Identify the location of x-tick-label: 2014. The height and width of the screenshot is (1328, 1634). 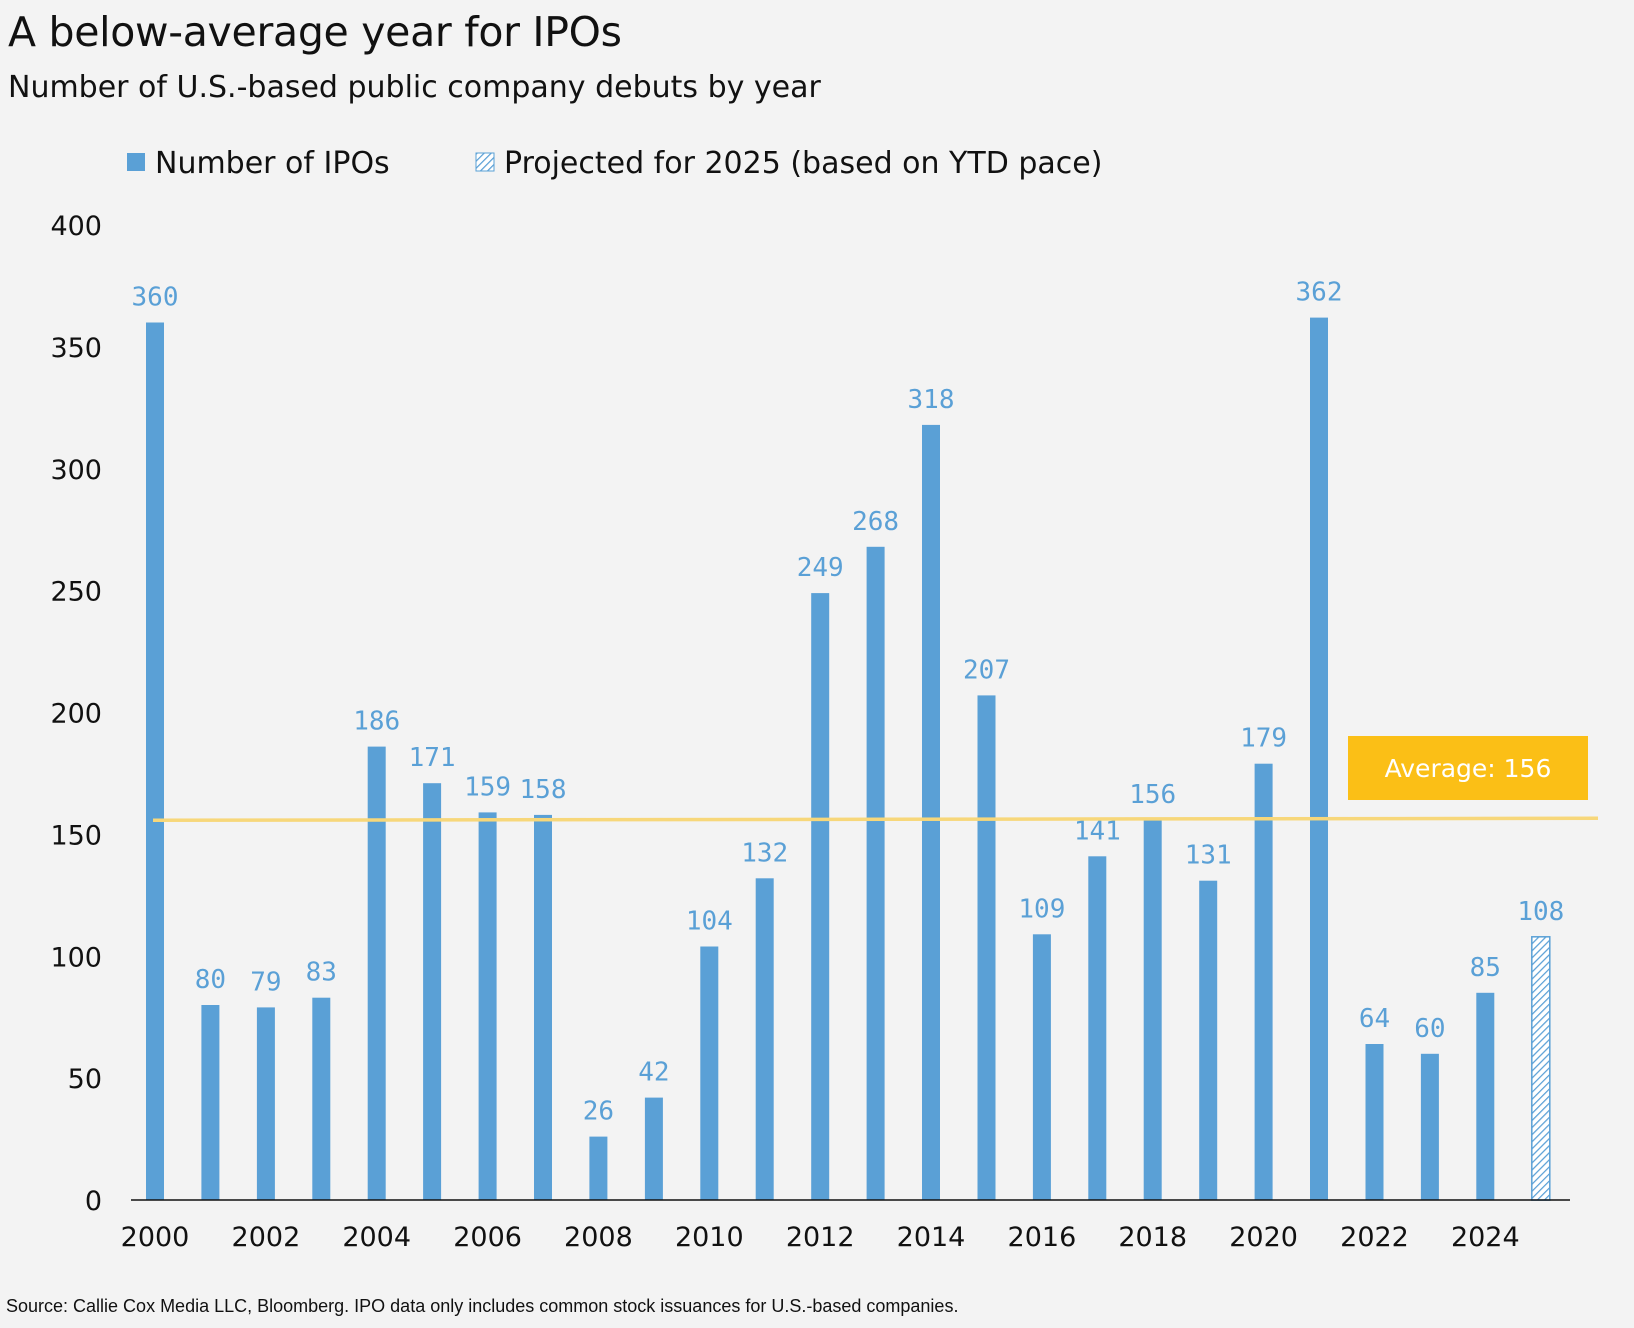
(931, 1237).